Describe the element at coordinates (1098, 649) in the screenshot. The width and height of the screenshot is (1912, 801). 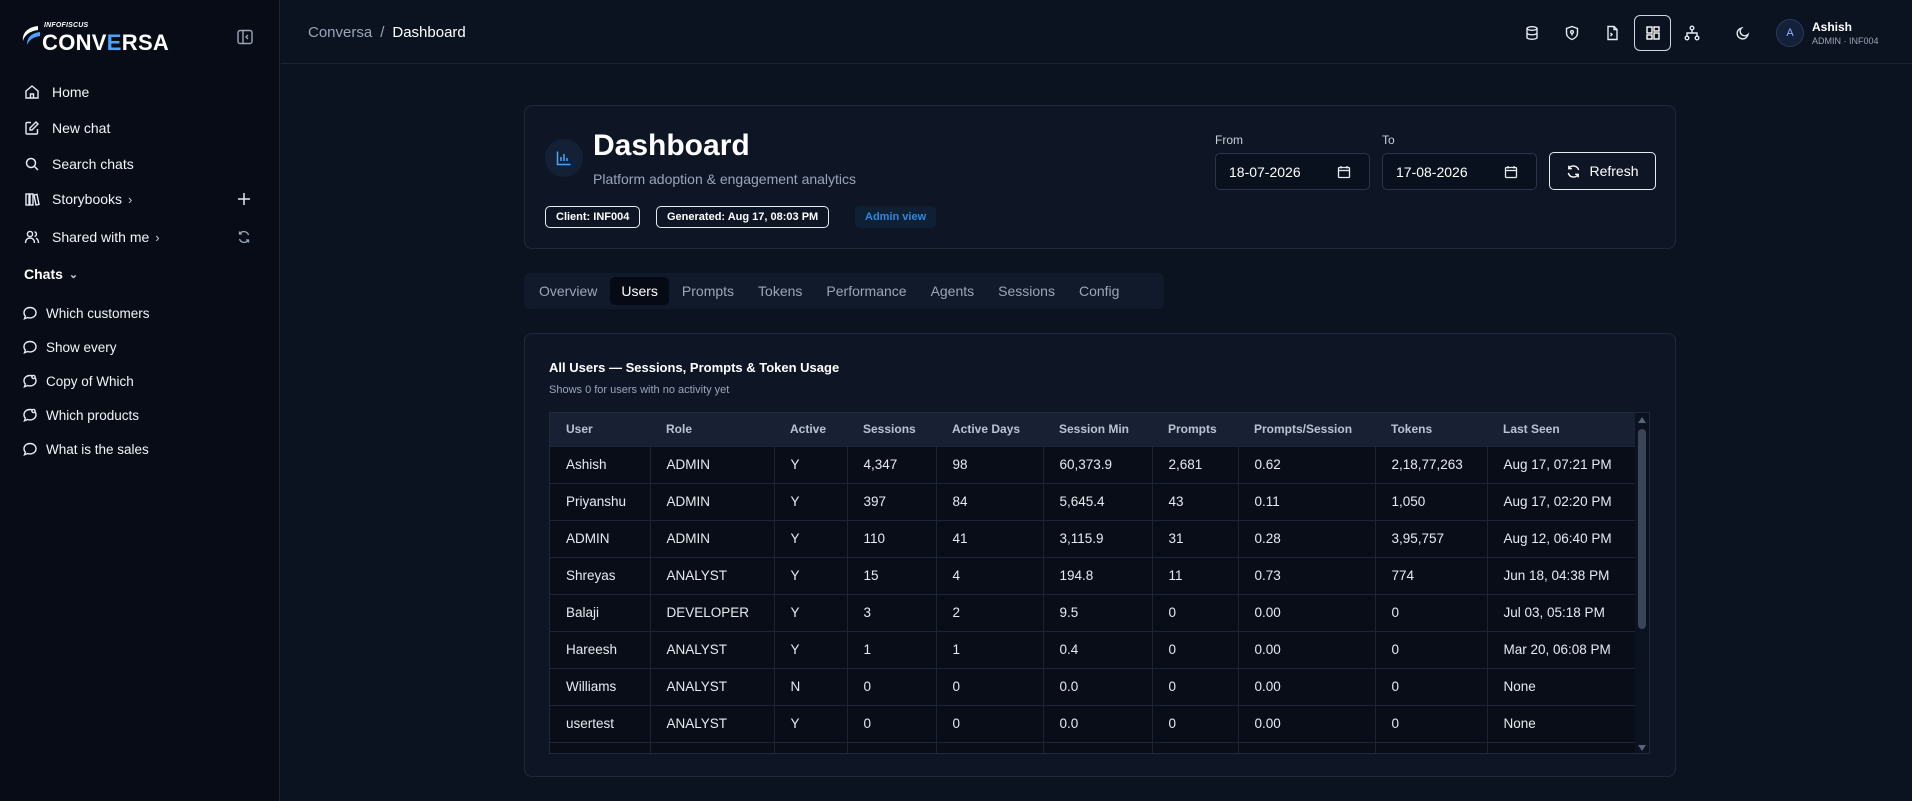
I see `table-cell: 0.4` at that location.